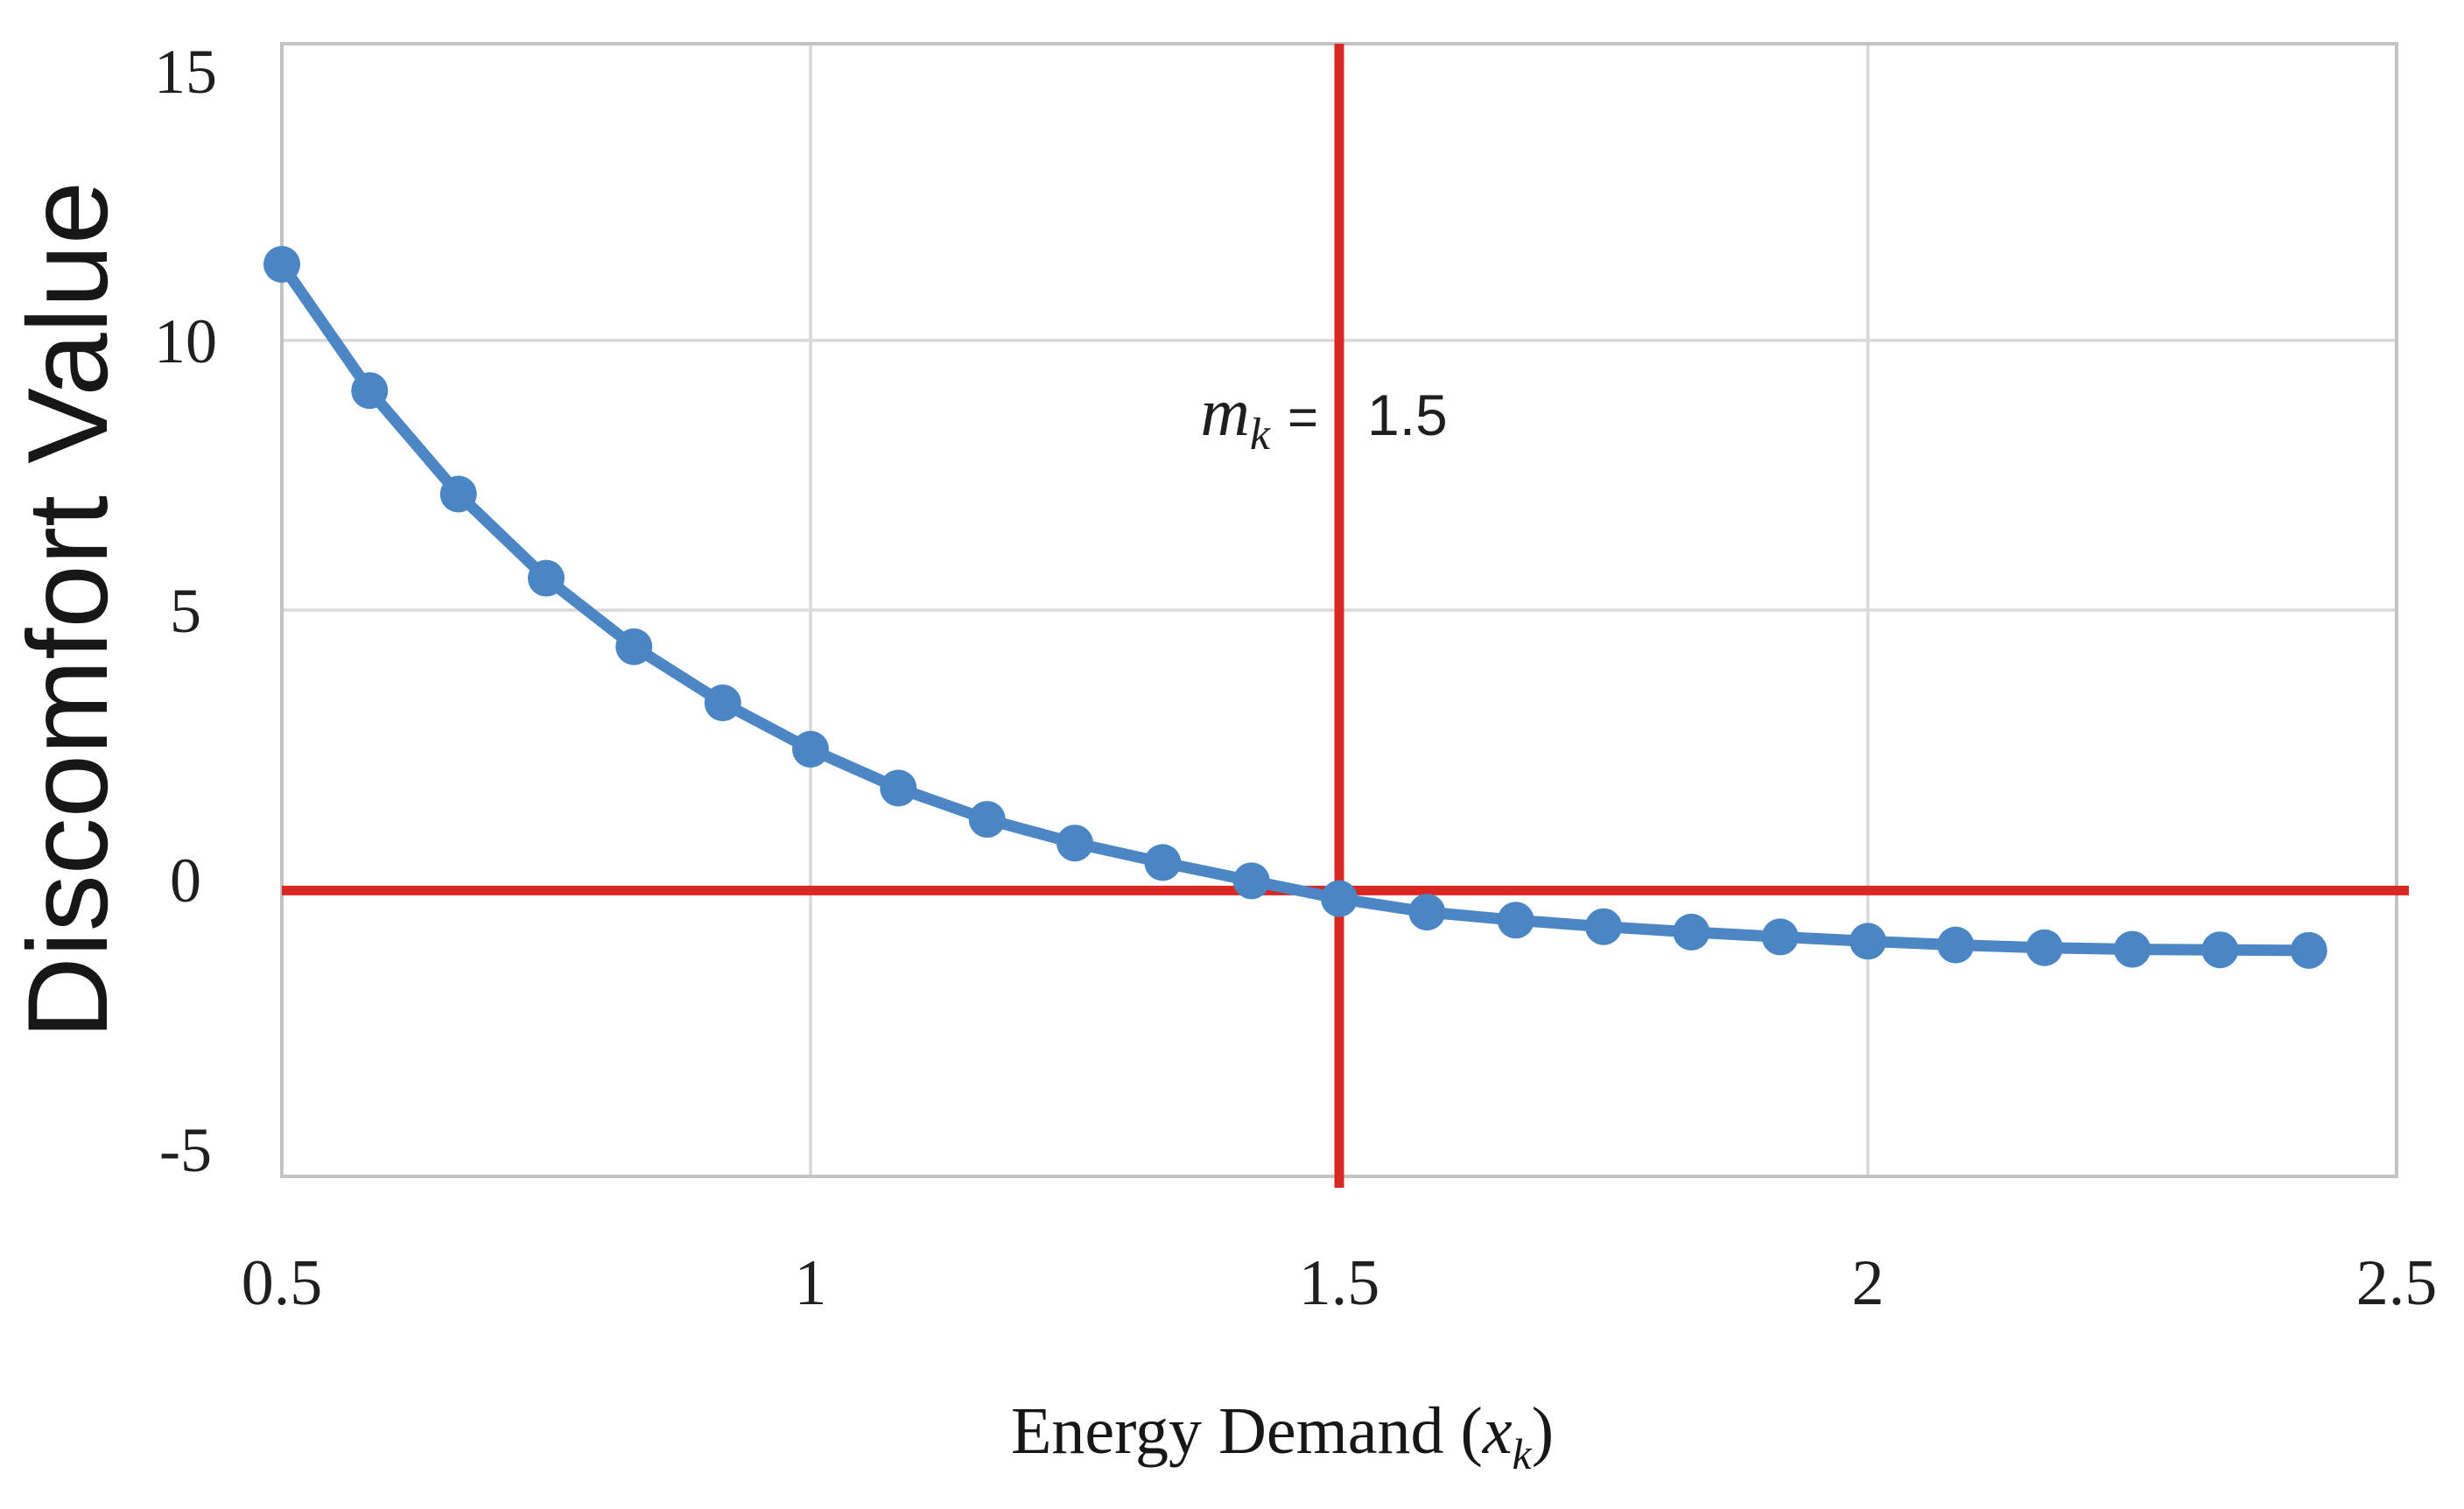  Describe the element at coordinates (185, 1150) in the screenshot. I see `y-tick-label: -5` at that location.